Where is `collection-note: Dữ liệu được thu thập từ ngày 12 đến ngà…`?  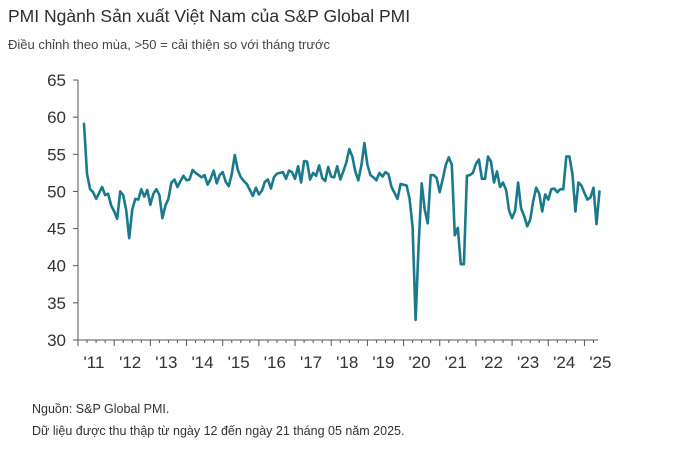 collection-note: Dữ liệu được thu thập từ ngày 12 đến ngà… is located at coordinates (218, 431).